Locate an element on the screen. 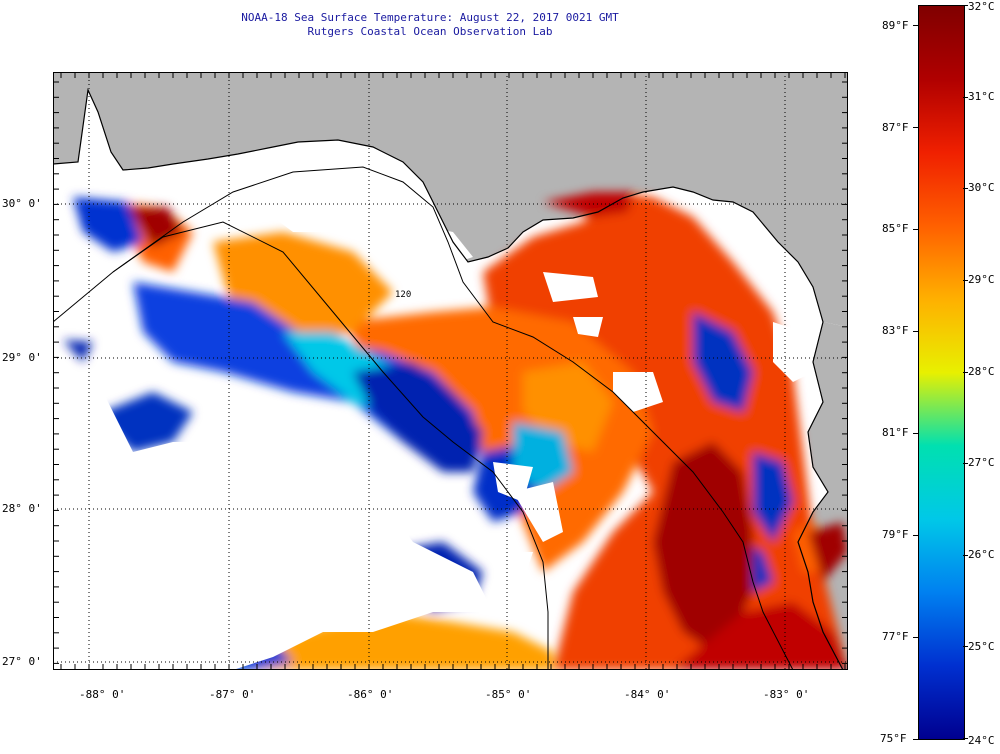  lat-label-30: 30° 0' is located at coordinates (22, 203).